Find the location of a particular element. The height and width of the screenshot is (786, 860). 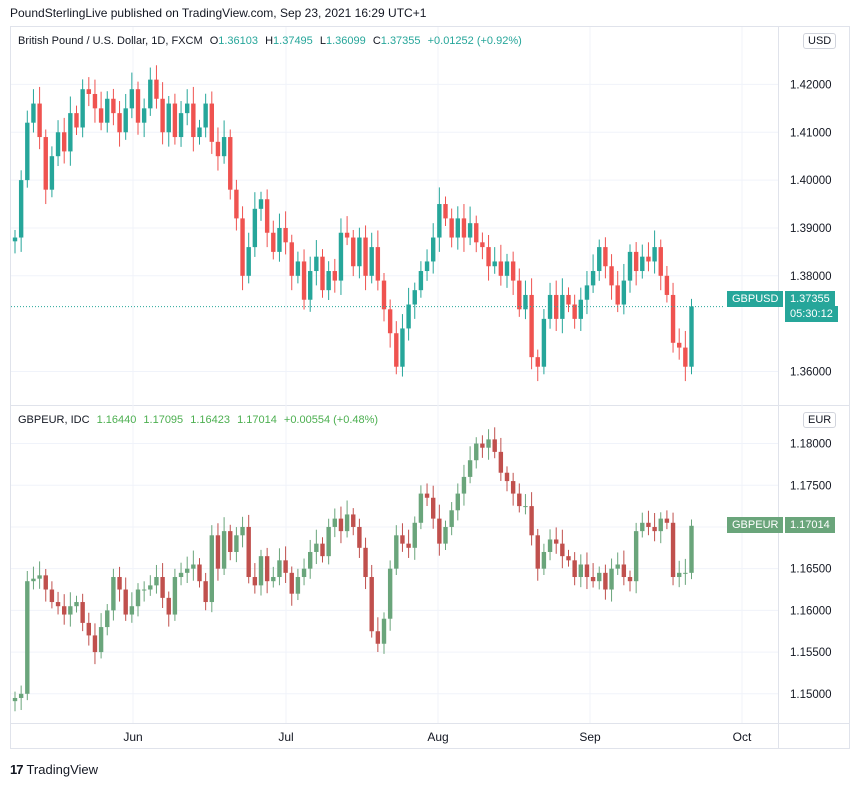

x-tick-label: Oct is located at coordinates (742, 737).